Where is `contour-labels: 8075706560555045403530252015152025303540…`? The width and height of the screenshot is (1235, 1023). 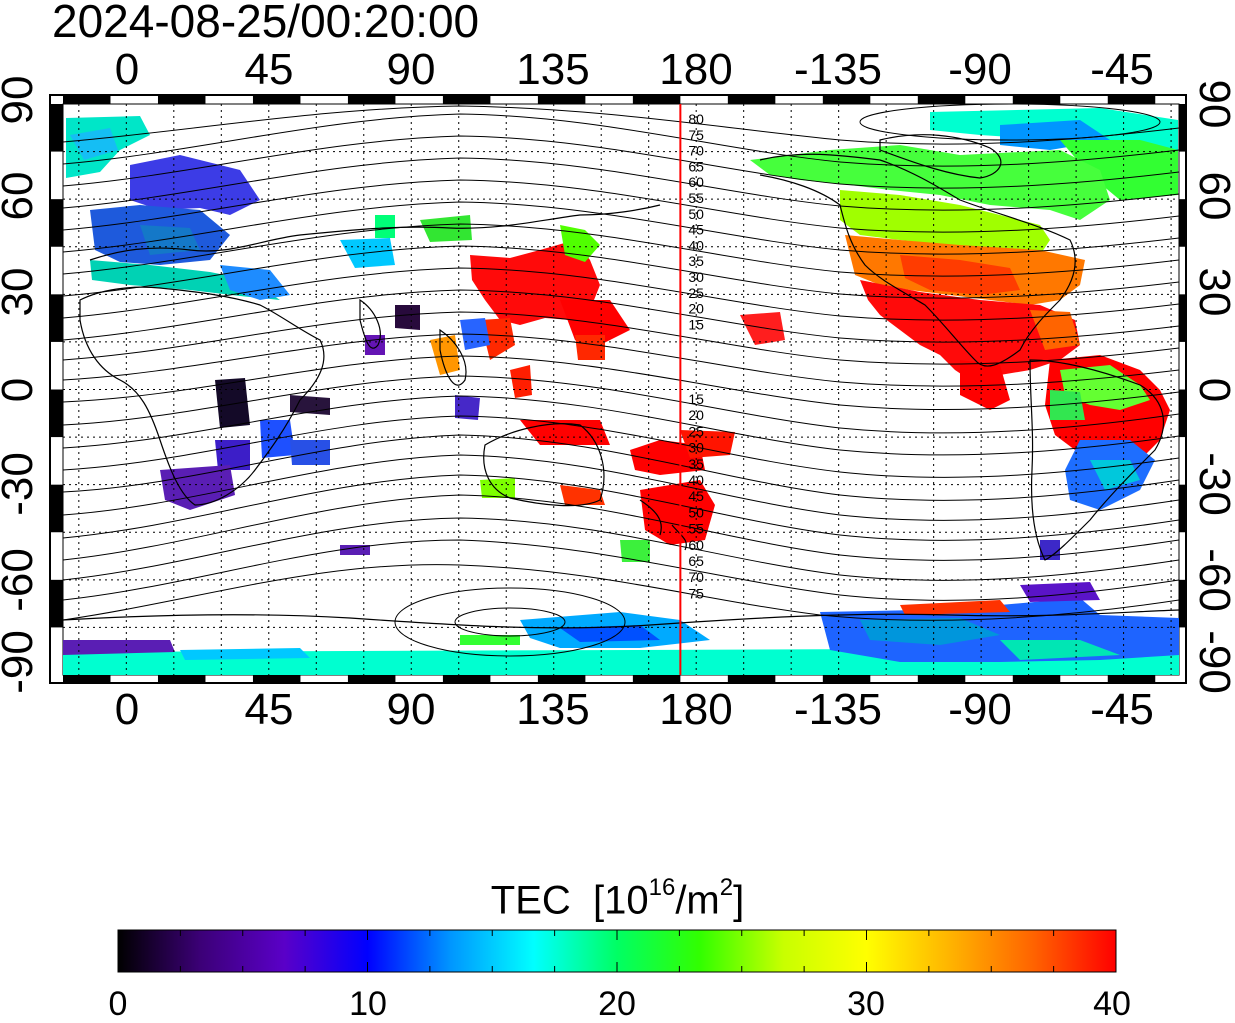
contour-labels: 8075706560555045403530252015152025303540… is located at coordinates (696, 356).